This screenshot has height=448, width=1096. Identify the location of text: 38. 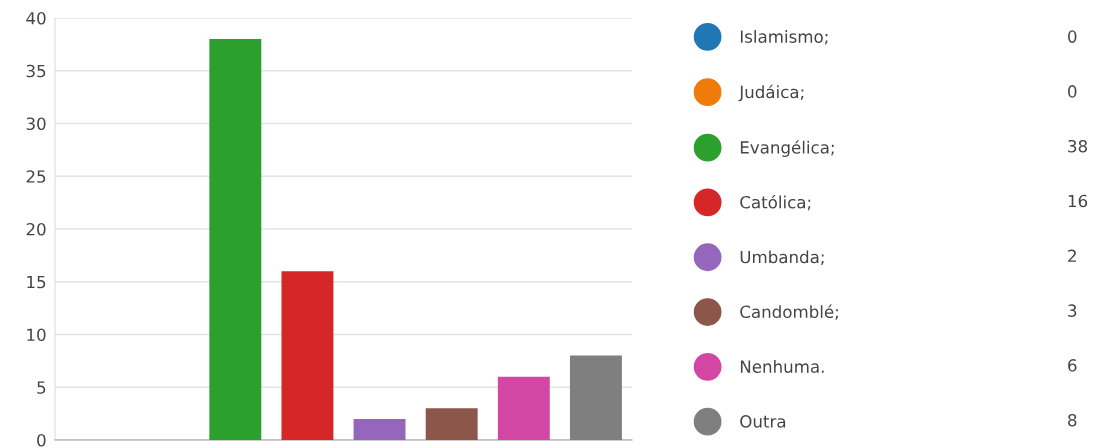
(1078, 146).